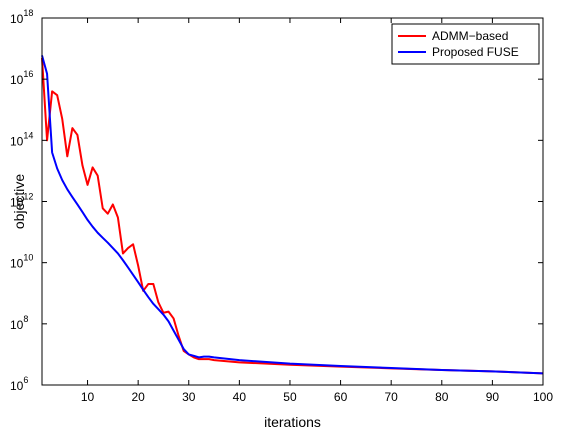 Image resolution: width=568 pixels, height=432 pixels. I want to click on x-tick-label: 30, so click(189, 397).